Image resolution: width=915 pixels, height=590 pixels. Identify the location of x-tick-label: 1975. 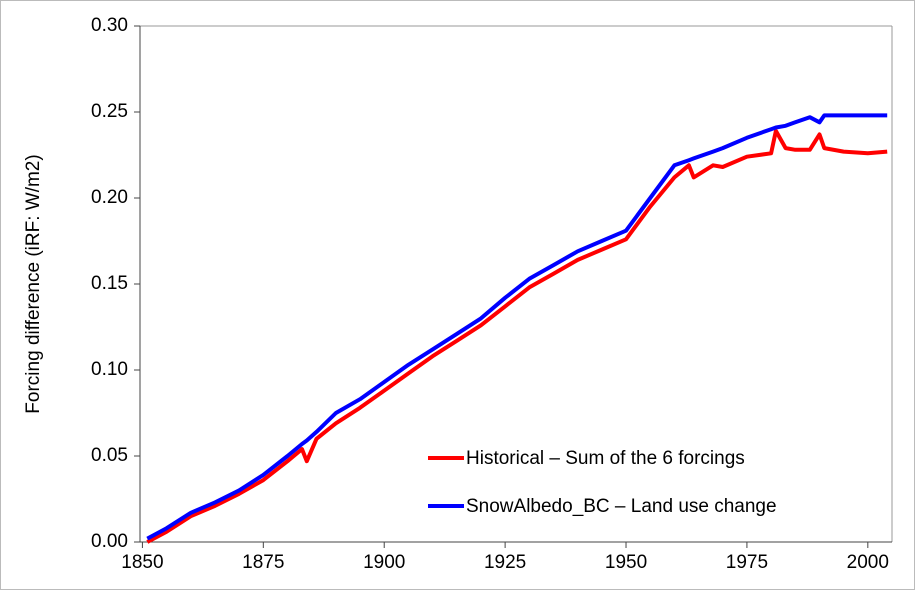
(747, 562).